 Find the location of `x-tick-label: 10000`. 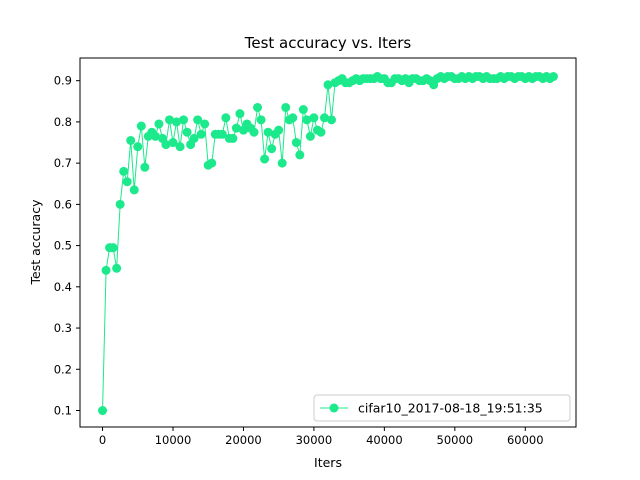

x-tick-label: 10000 is located at coordinates (173, 440).